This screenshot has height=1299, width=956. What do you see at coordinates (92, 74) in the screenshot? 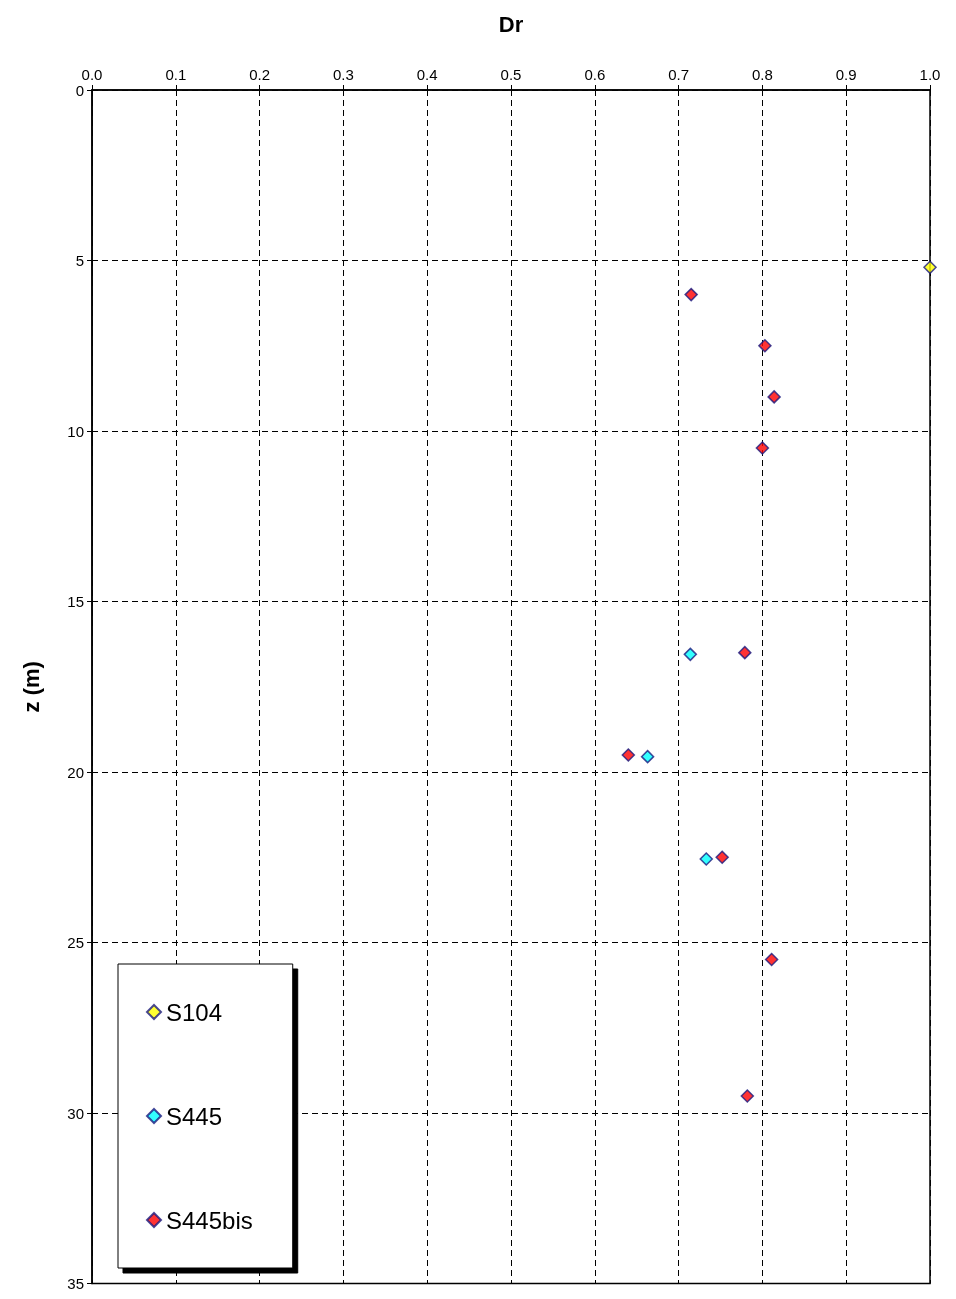
I see `x-tick-label: 0.0` at bounding box center [92, 74].